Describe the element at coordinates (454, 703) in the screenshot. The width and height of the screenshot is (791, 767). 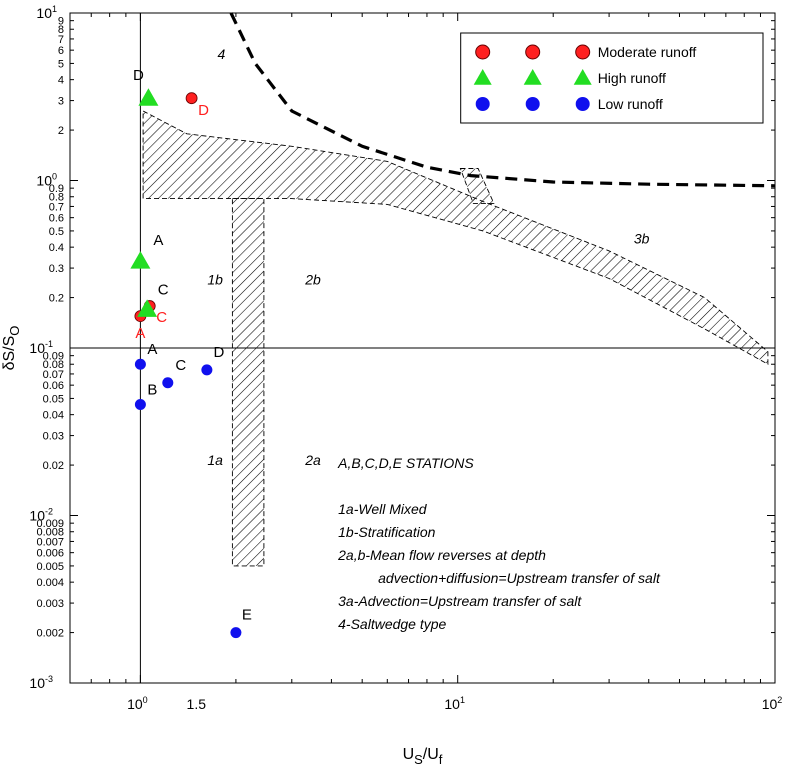
I see `x-tick-label: 10¹` at that location.